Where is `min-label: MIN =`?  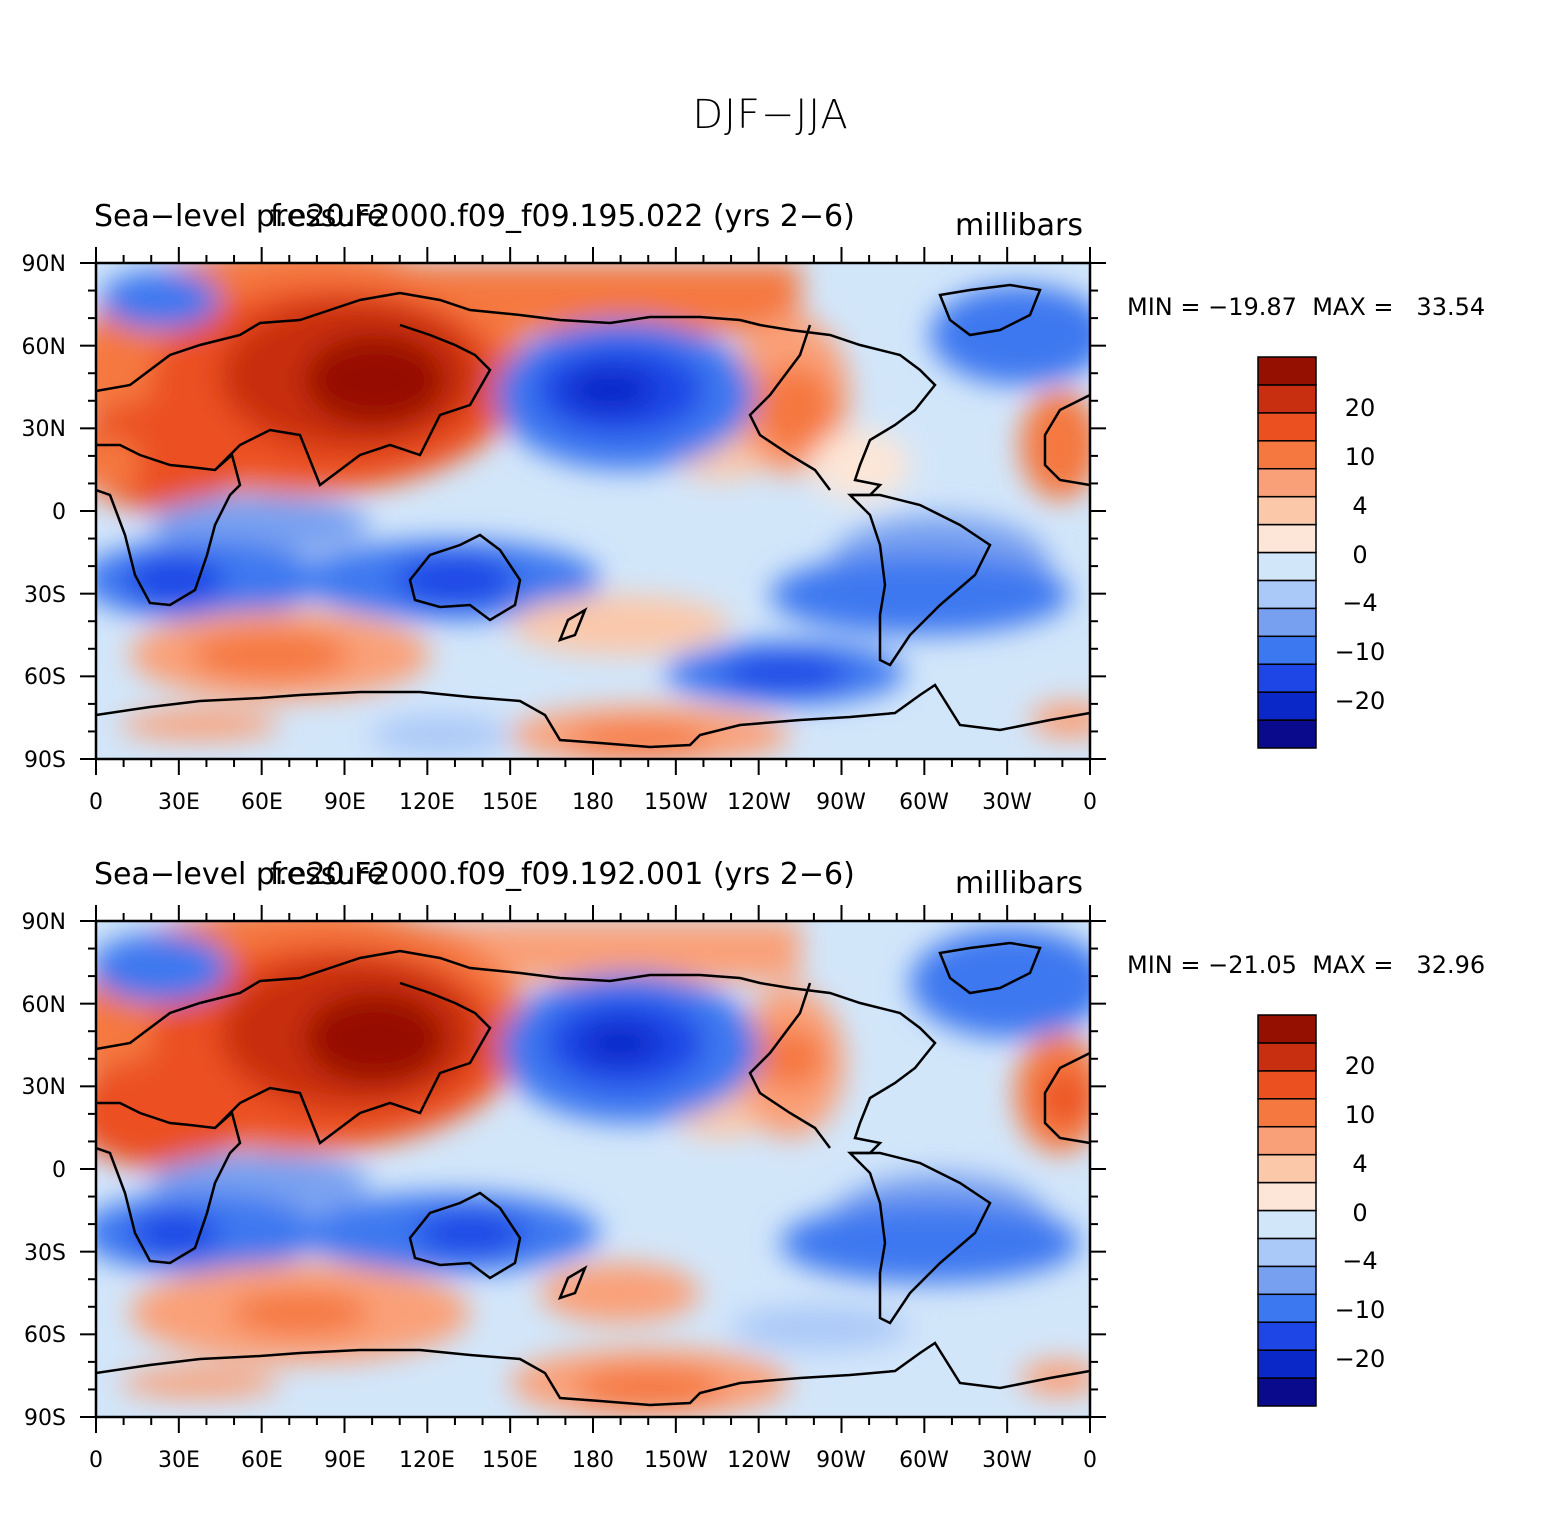
min-label: MIN = is located at coordinates (1164, 965).